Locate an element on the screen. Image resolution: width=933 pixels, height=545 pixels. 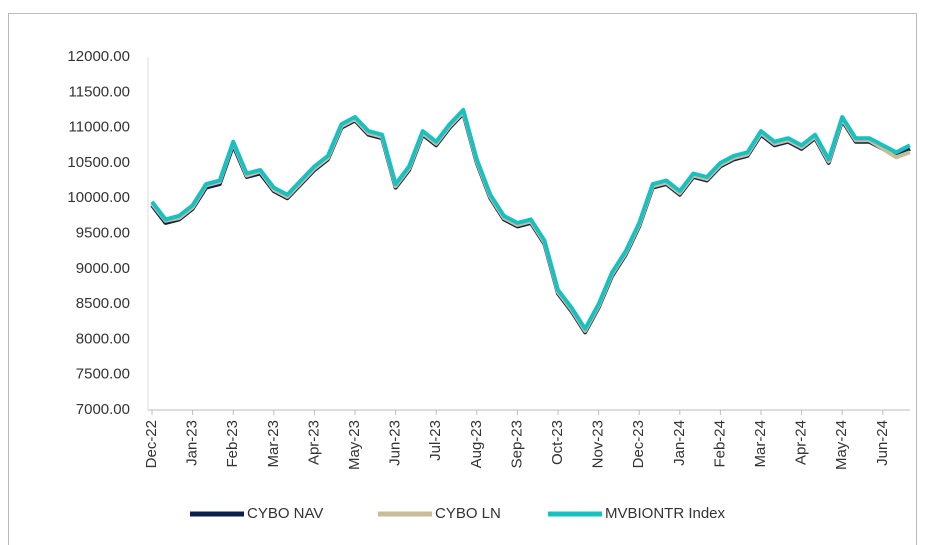
y-tick-label: 11000.00 is located at coordinates (99, 127).